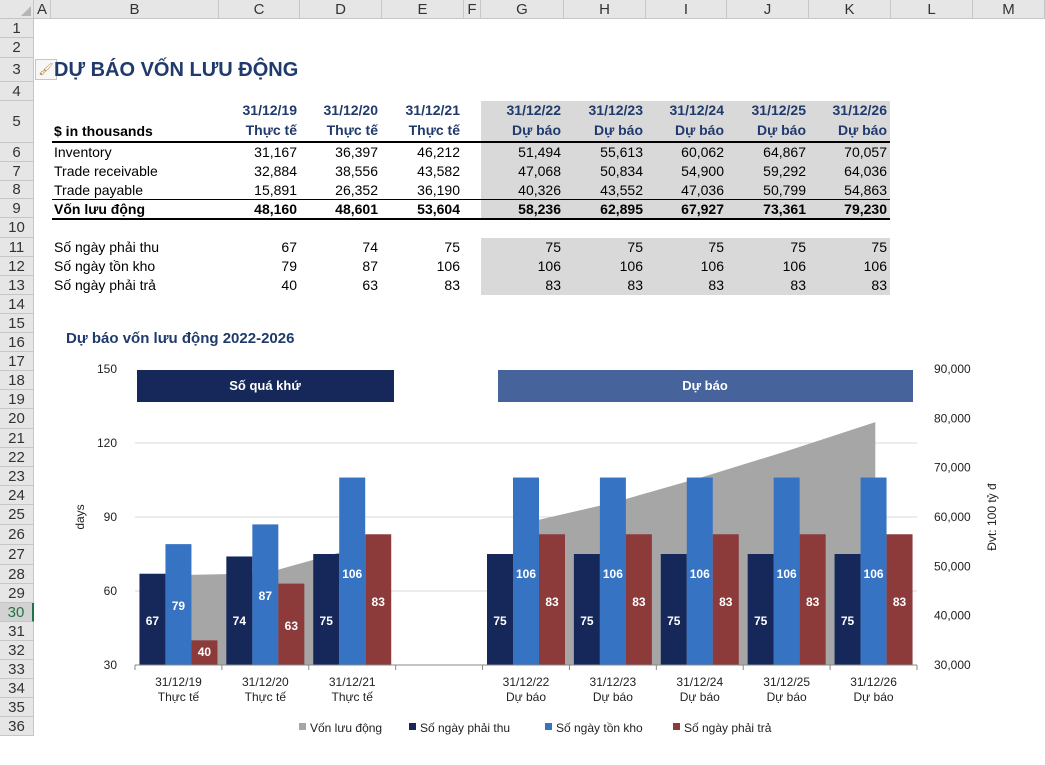  What do you see at coordinates (702, 190) in the screenshot?
I see `table-cell: 47,036` at bounding box center [702, 190].